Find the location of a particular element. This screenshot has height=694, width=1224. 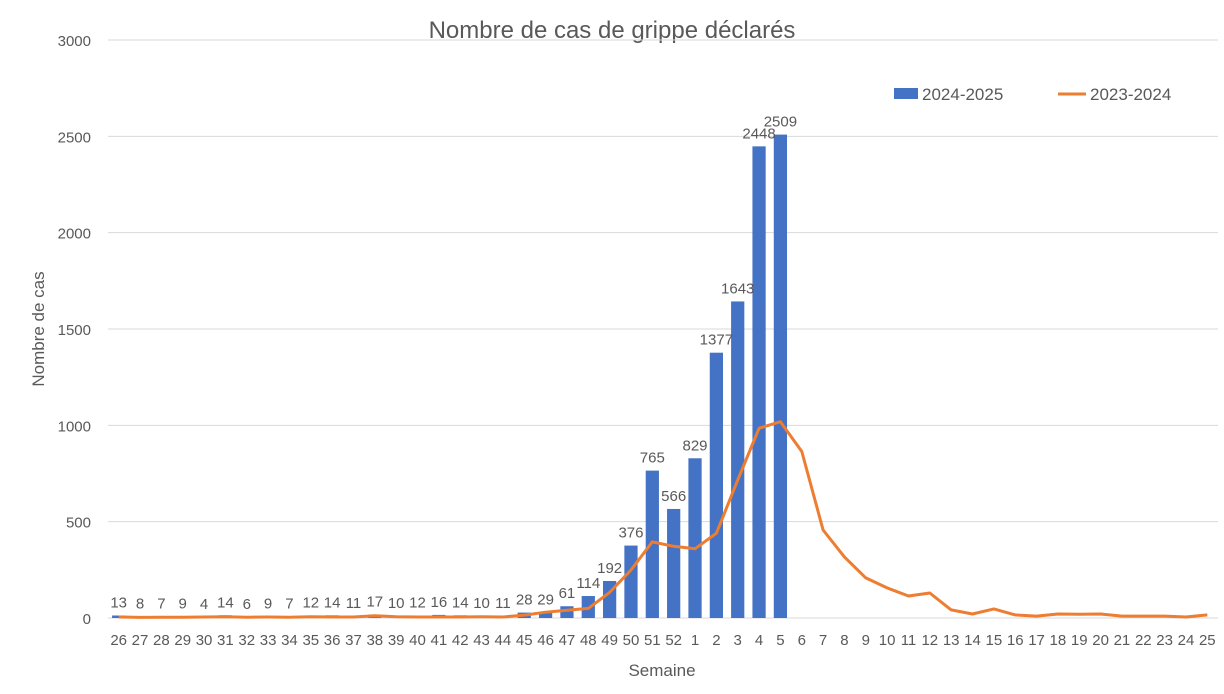

x-tick-label: 52 is located at coordinates (673, 640).